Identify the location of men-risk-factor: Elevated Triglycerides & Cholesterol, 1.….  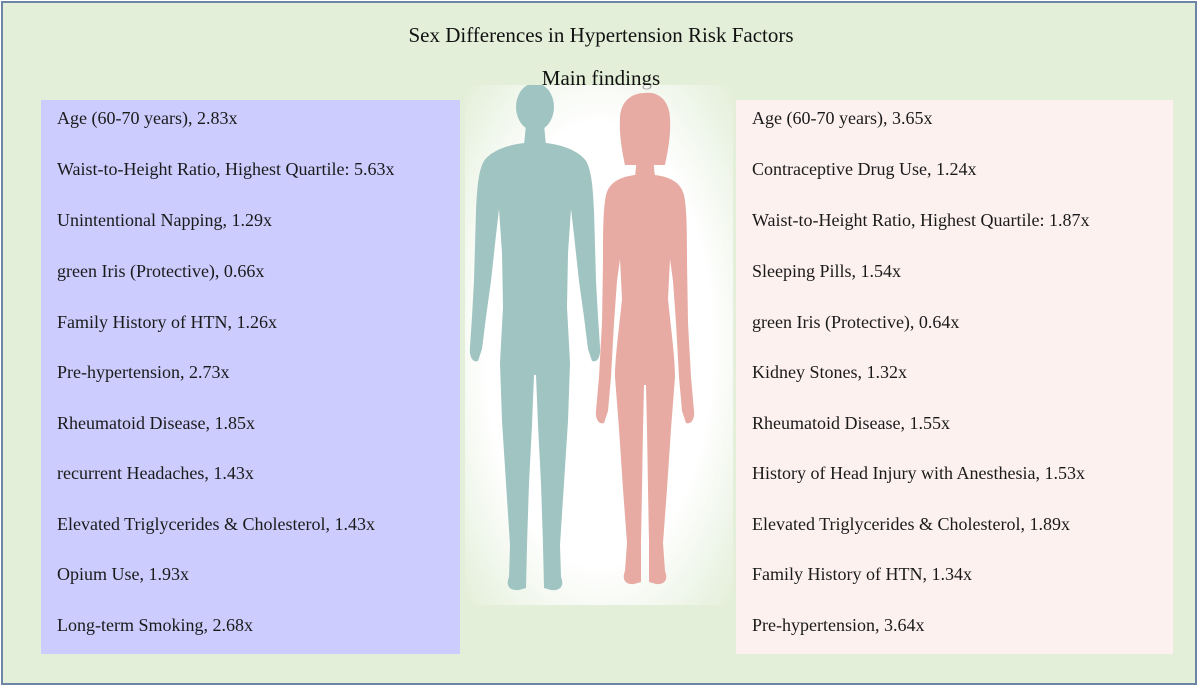
(216, 524).